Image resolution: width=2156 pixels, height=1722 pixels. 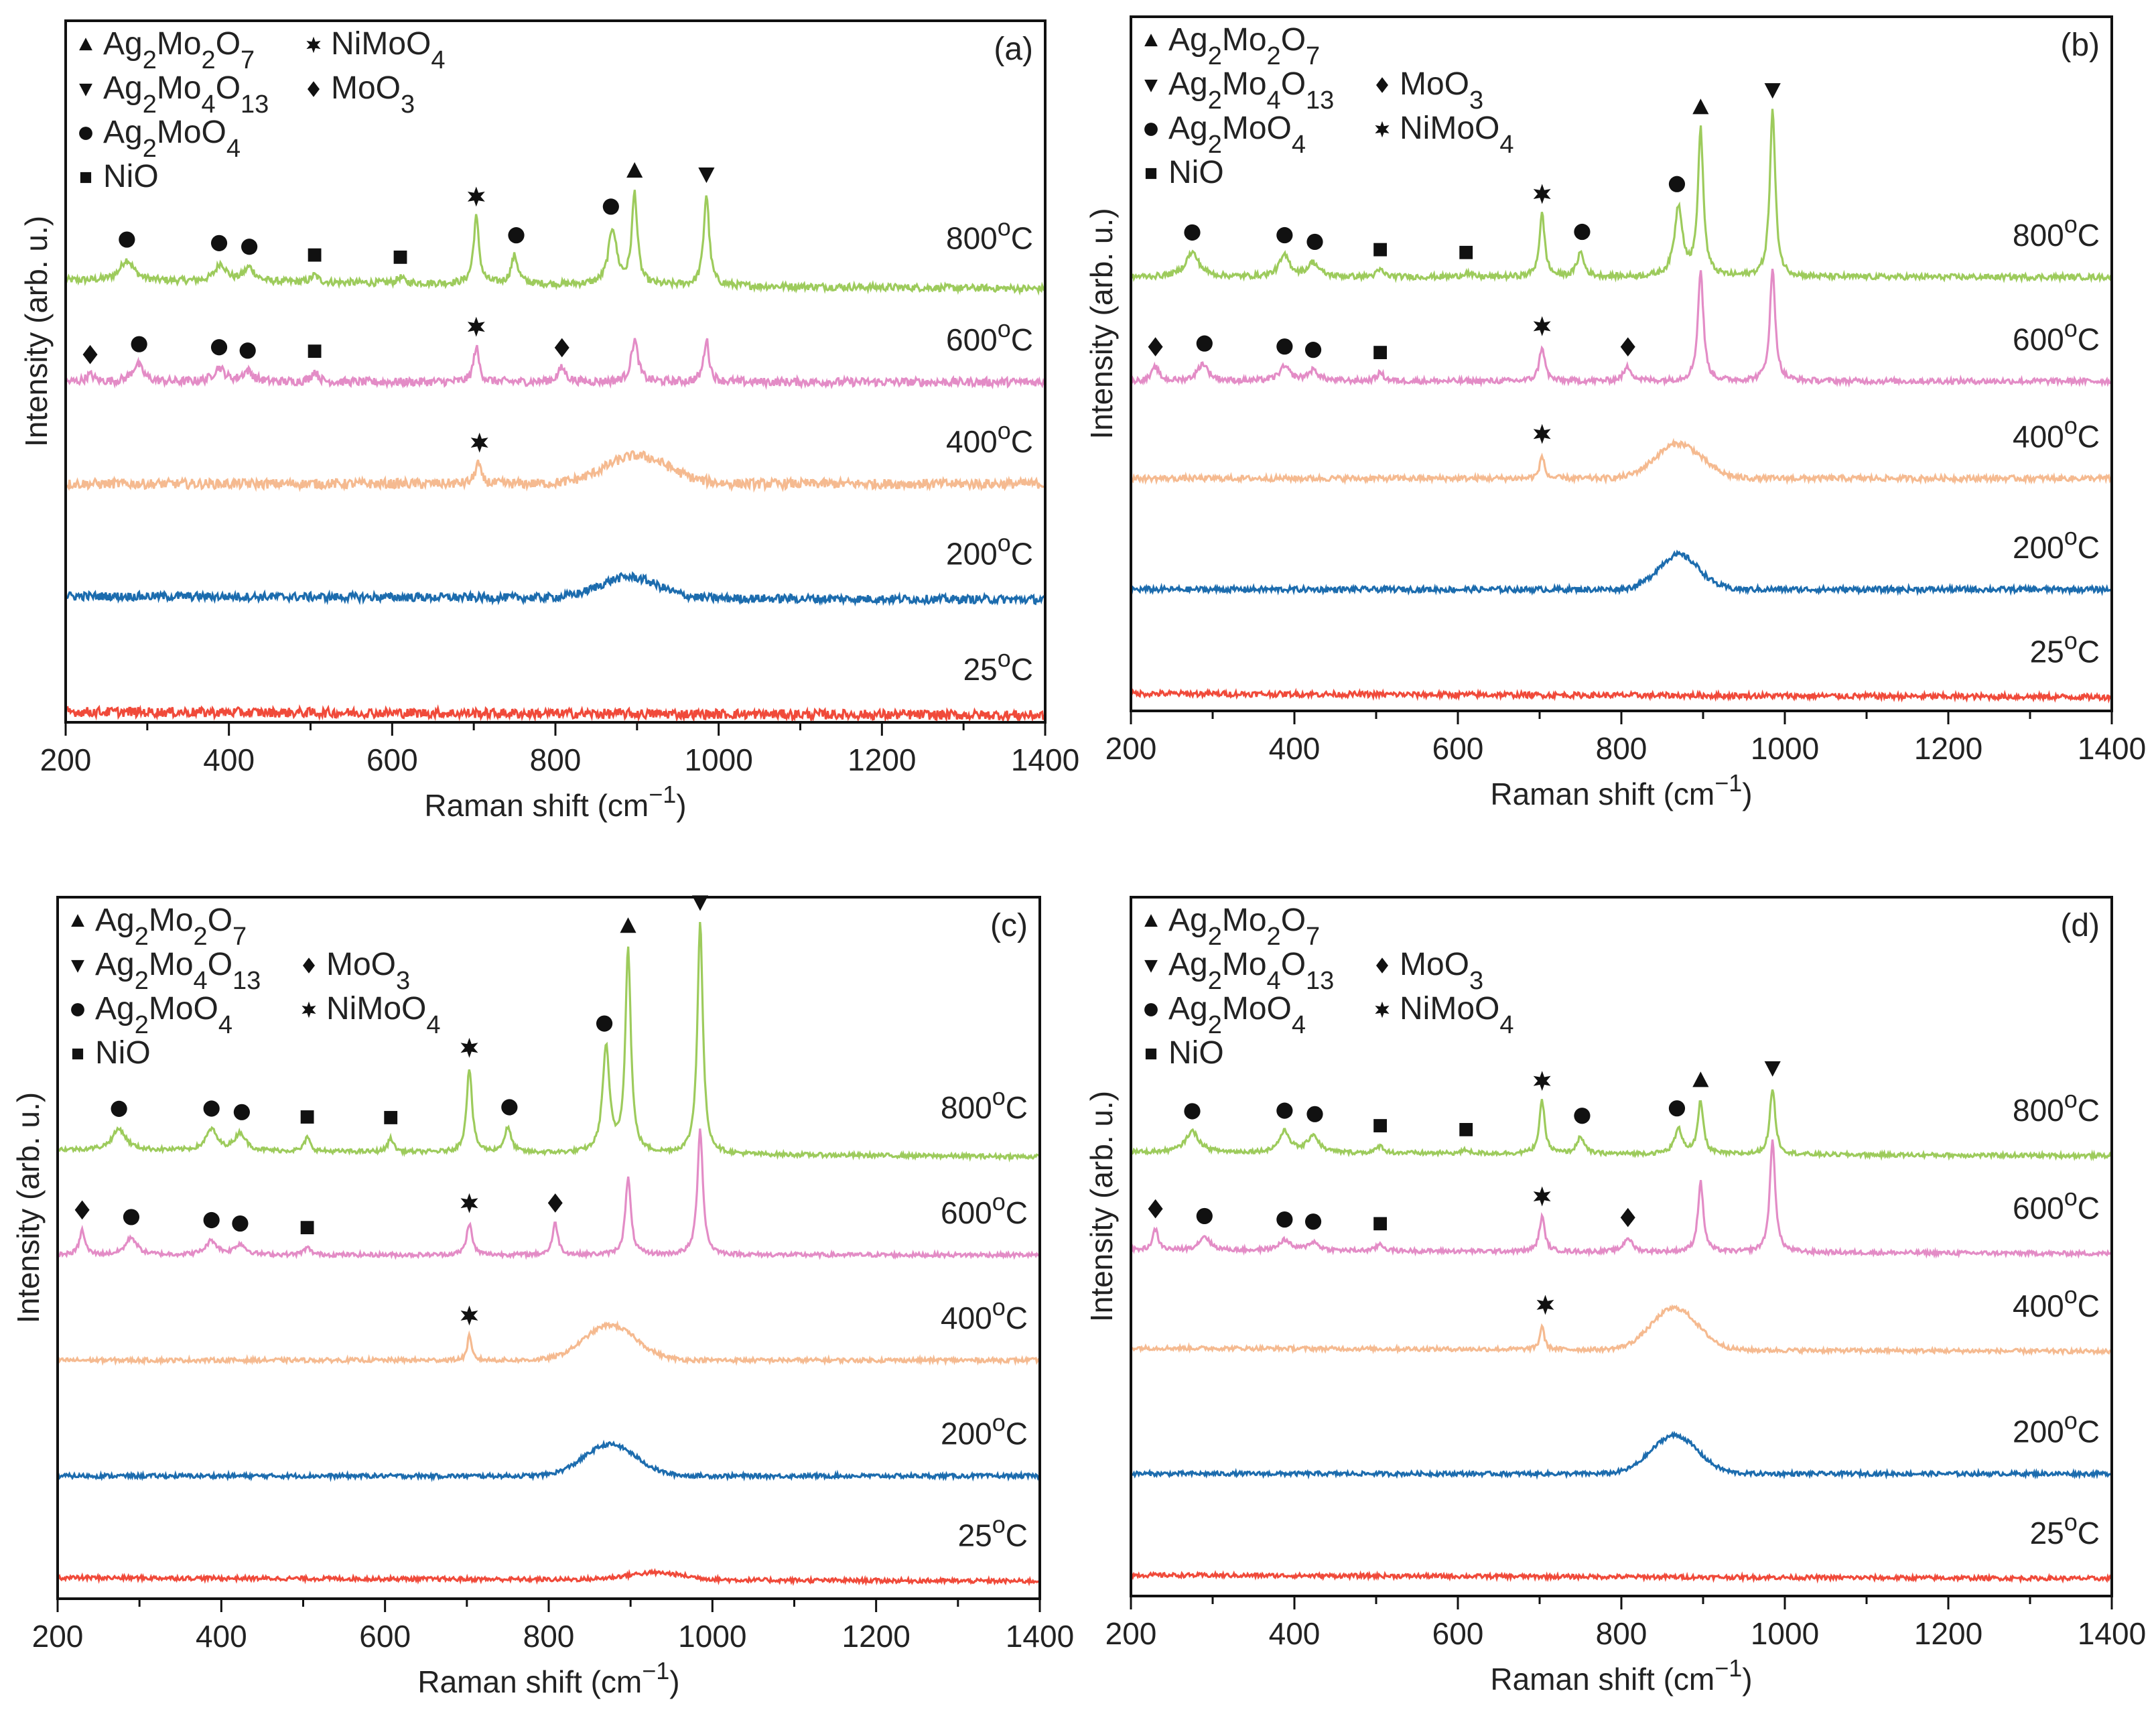 I want to click on x-tick-label: 600, so click(x=1458, y=1633).